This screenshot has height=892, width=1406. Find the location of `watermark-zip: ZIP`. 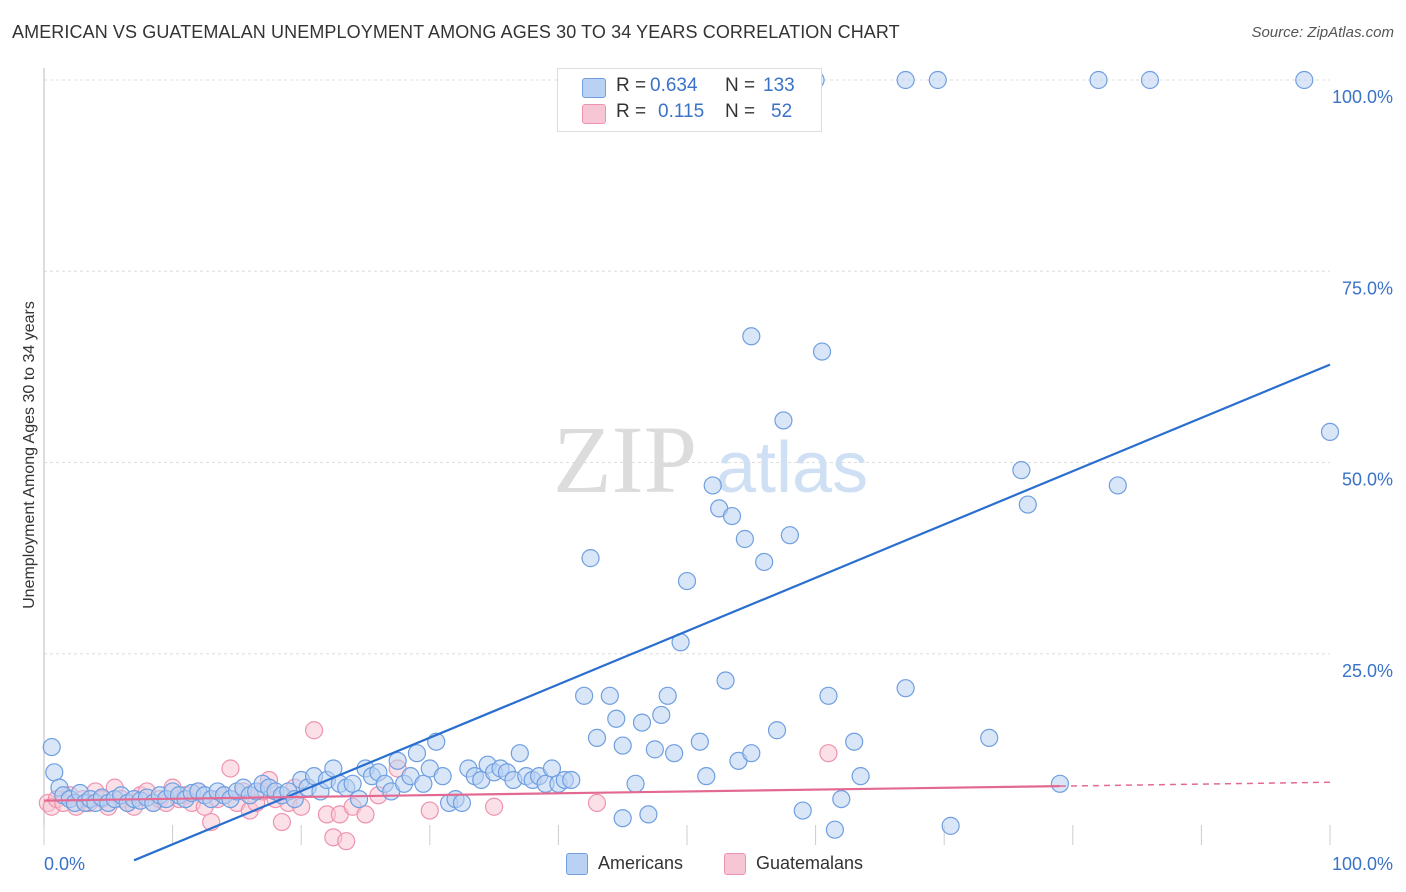

watermark-zip: ZIP is located at coordinates (625, 459).